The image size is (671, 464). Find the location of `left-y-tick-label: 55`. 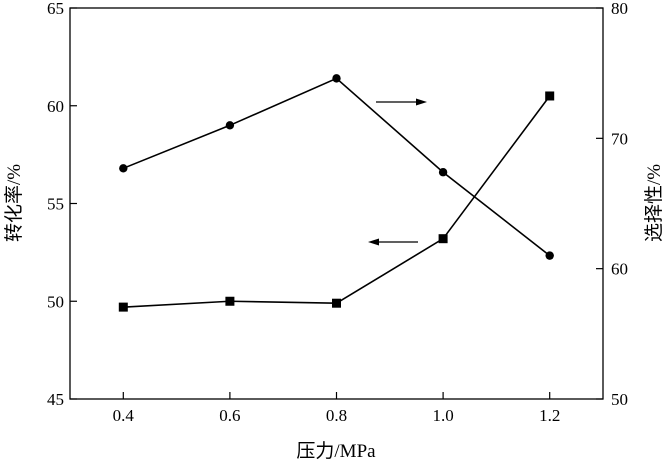

left-y-tick-label: 55 is located at coordinates (55, 204).